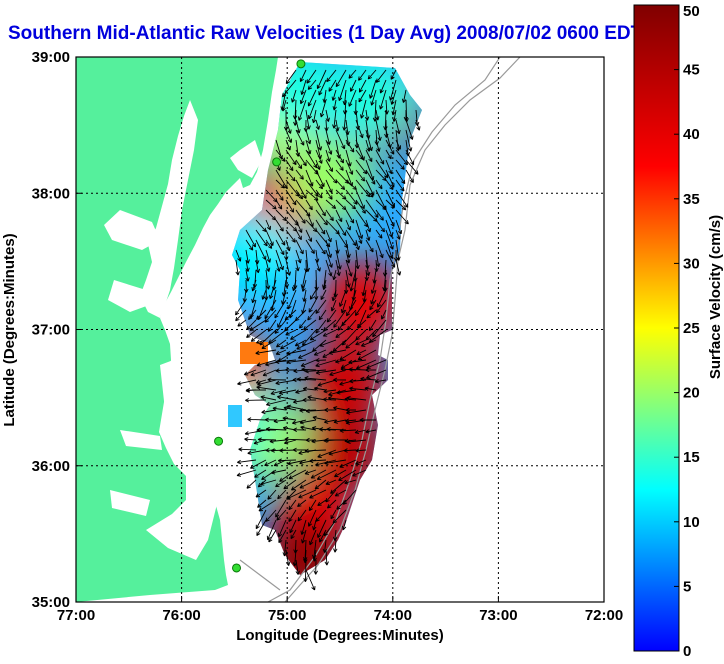 Image resolution: width=724 pixels, height=664 pixels. Describe the element at coordinates (51, 330) in the screenshot. I see `y-tick-label: 37:00` at that location.